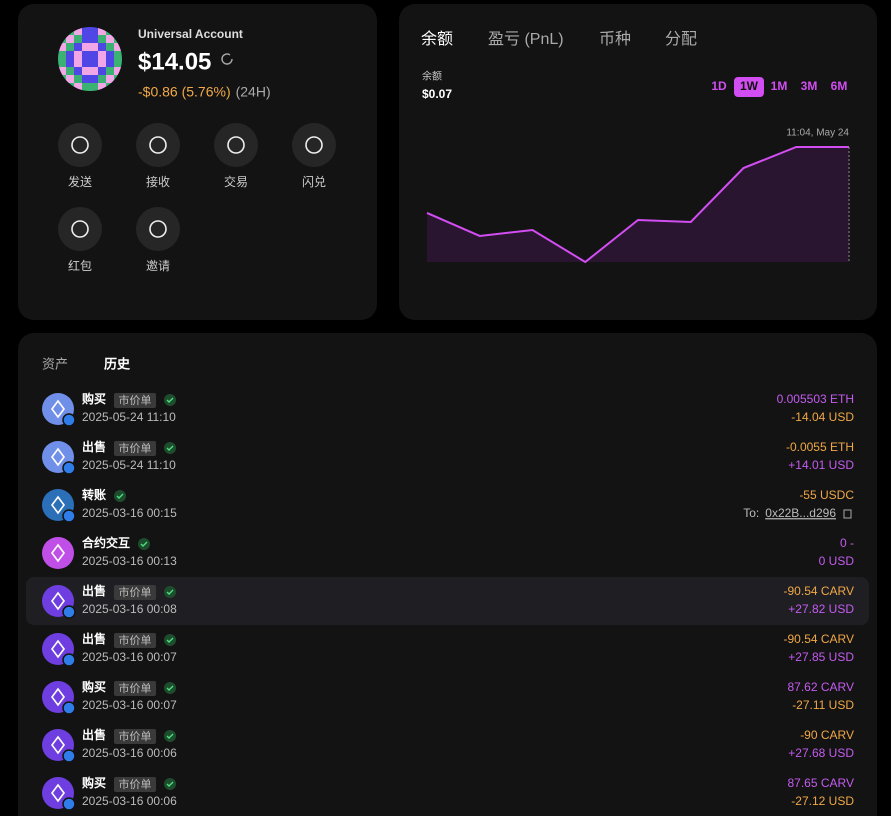  What do you see at coordinates (174, 61) in the screenshot?
I see `balance: $14.05` at bounding box center [174, 61].